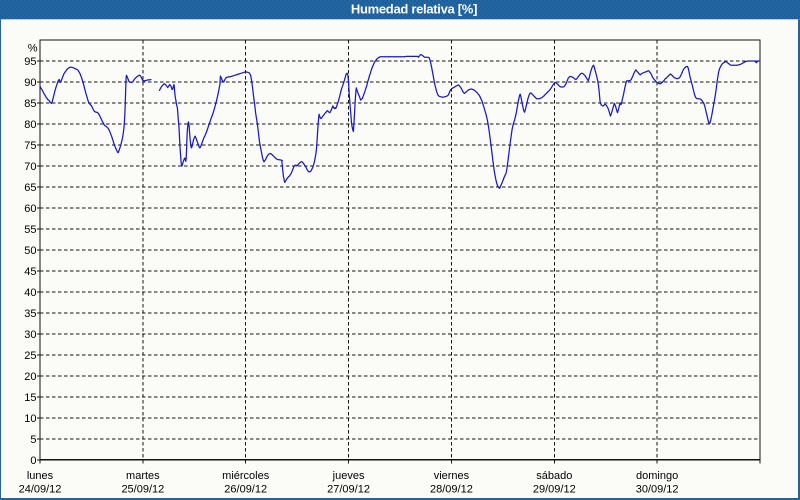  Describe the element at coordinates (30, 125) in the screenshot. I see `svg-text: 80` at that location.